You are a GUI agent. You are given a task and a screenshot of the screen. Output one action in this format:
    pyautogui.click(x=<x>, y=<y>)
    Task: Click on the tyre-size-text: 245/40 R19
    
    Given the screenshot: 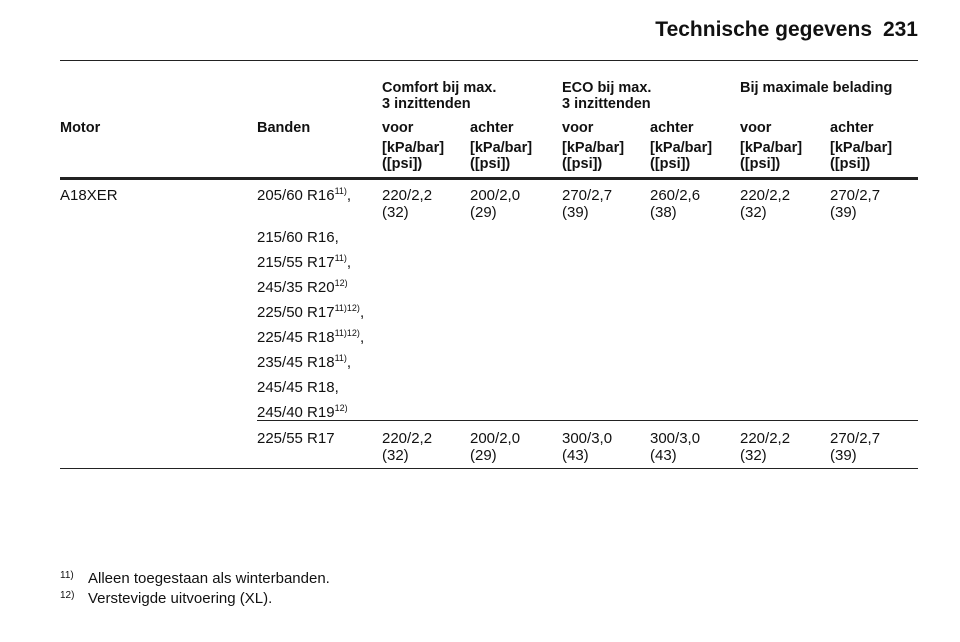 What is the action you would take?
    pyautogui.click(x=296, y=412)
    